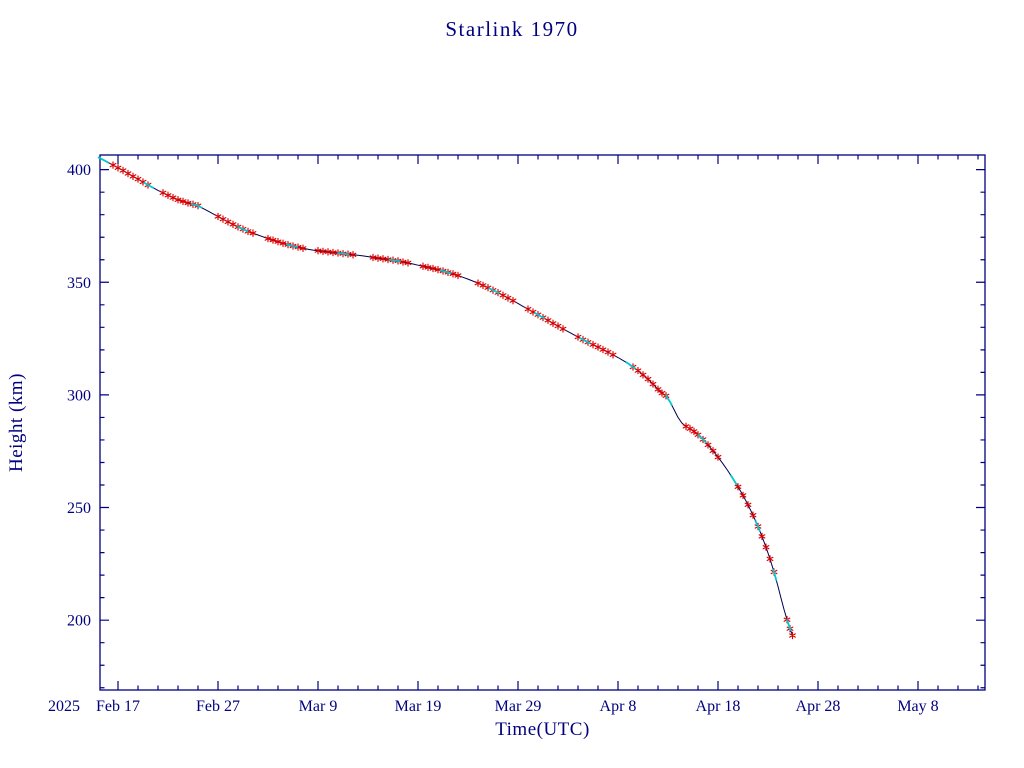  What do you see at coordinates (79, 395) in the screenshot?
I see `y-tick-label: 300` at bounding box center [79, 395].